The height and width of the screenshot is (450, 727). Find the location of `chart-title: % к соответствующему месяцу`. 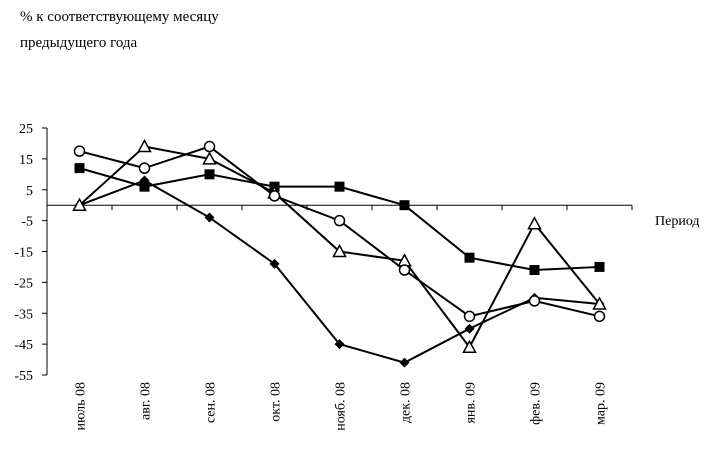

chart-title: % к соответствующему месяцу is located at coordinates (119, 17).